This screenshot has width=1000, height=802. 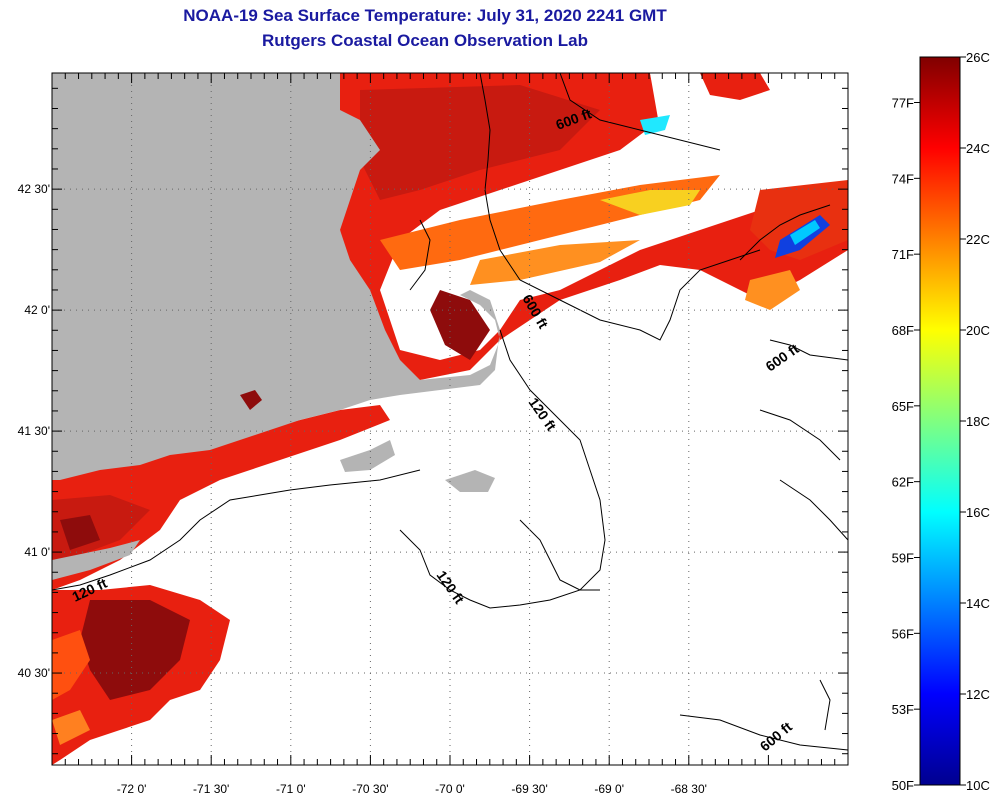 I want to click on colorbar-gradient, so click(x=940, y=421).